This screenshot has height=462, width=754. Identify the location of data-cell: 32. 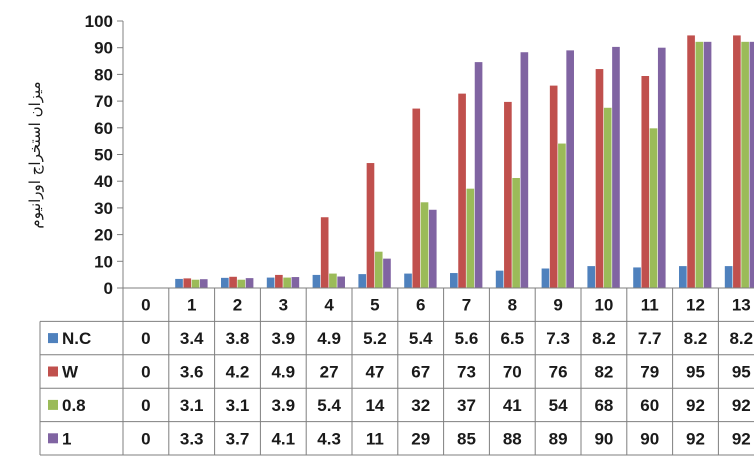
(420, 405).